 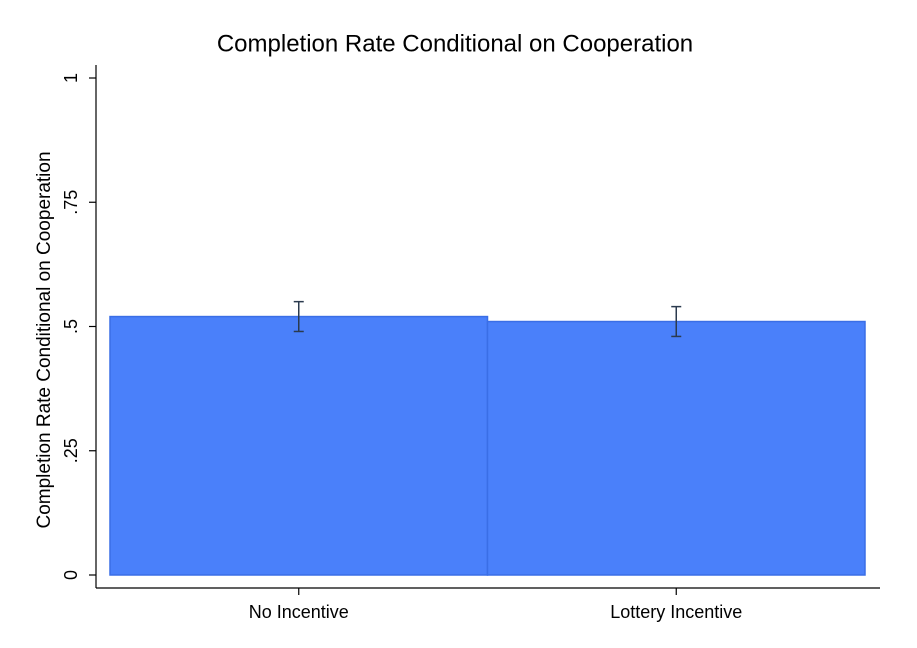 What do you see at coordinates (71, 202) in the screenshot?
I see `y-tick-label: .75` at bounding box center [71, 202].